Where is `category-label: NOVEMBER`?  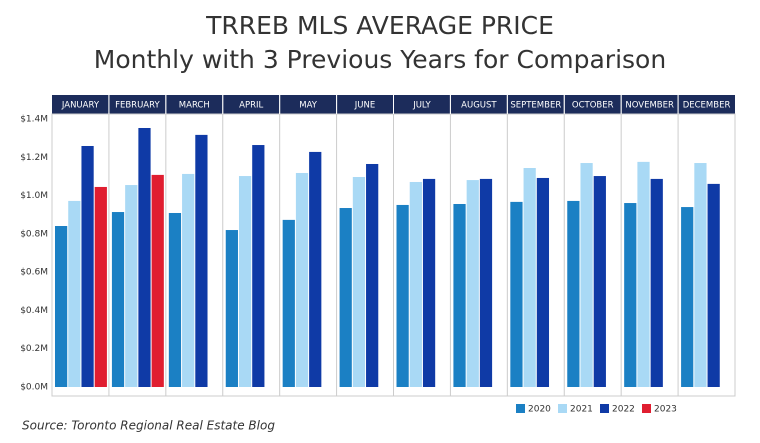 category-label: NOVEMBER is located at coordinates (649, 106).